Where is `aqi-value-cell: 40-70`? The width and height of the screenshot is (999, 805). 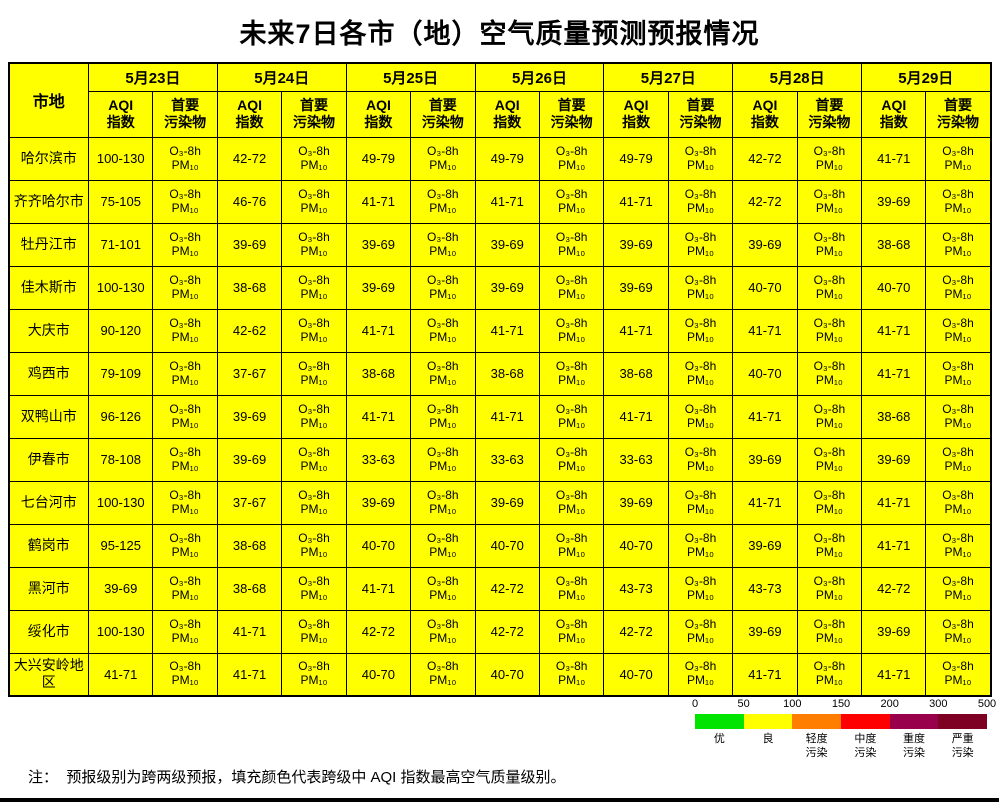
aqi-value-cell: 40-70 is located at coordinates (636, 674).